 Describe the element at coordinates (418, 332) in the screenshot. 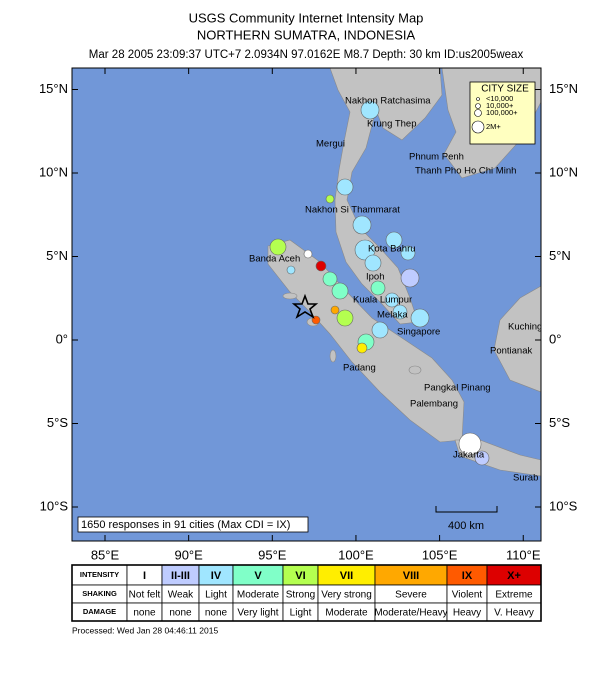

I see `city-label: Singapore` at that location.